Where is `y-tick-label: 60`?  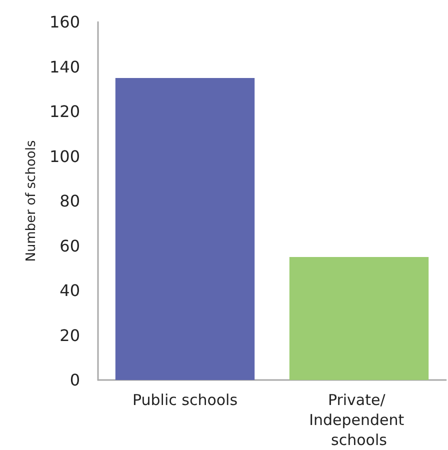 y-tick-label: 60 is located at coordinates (70, 246).